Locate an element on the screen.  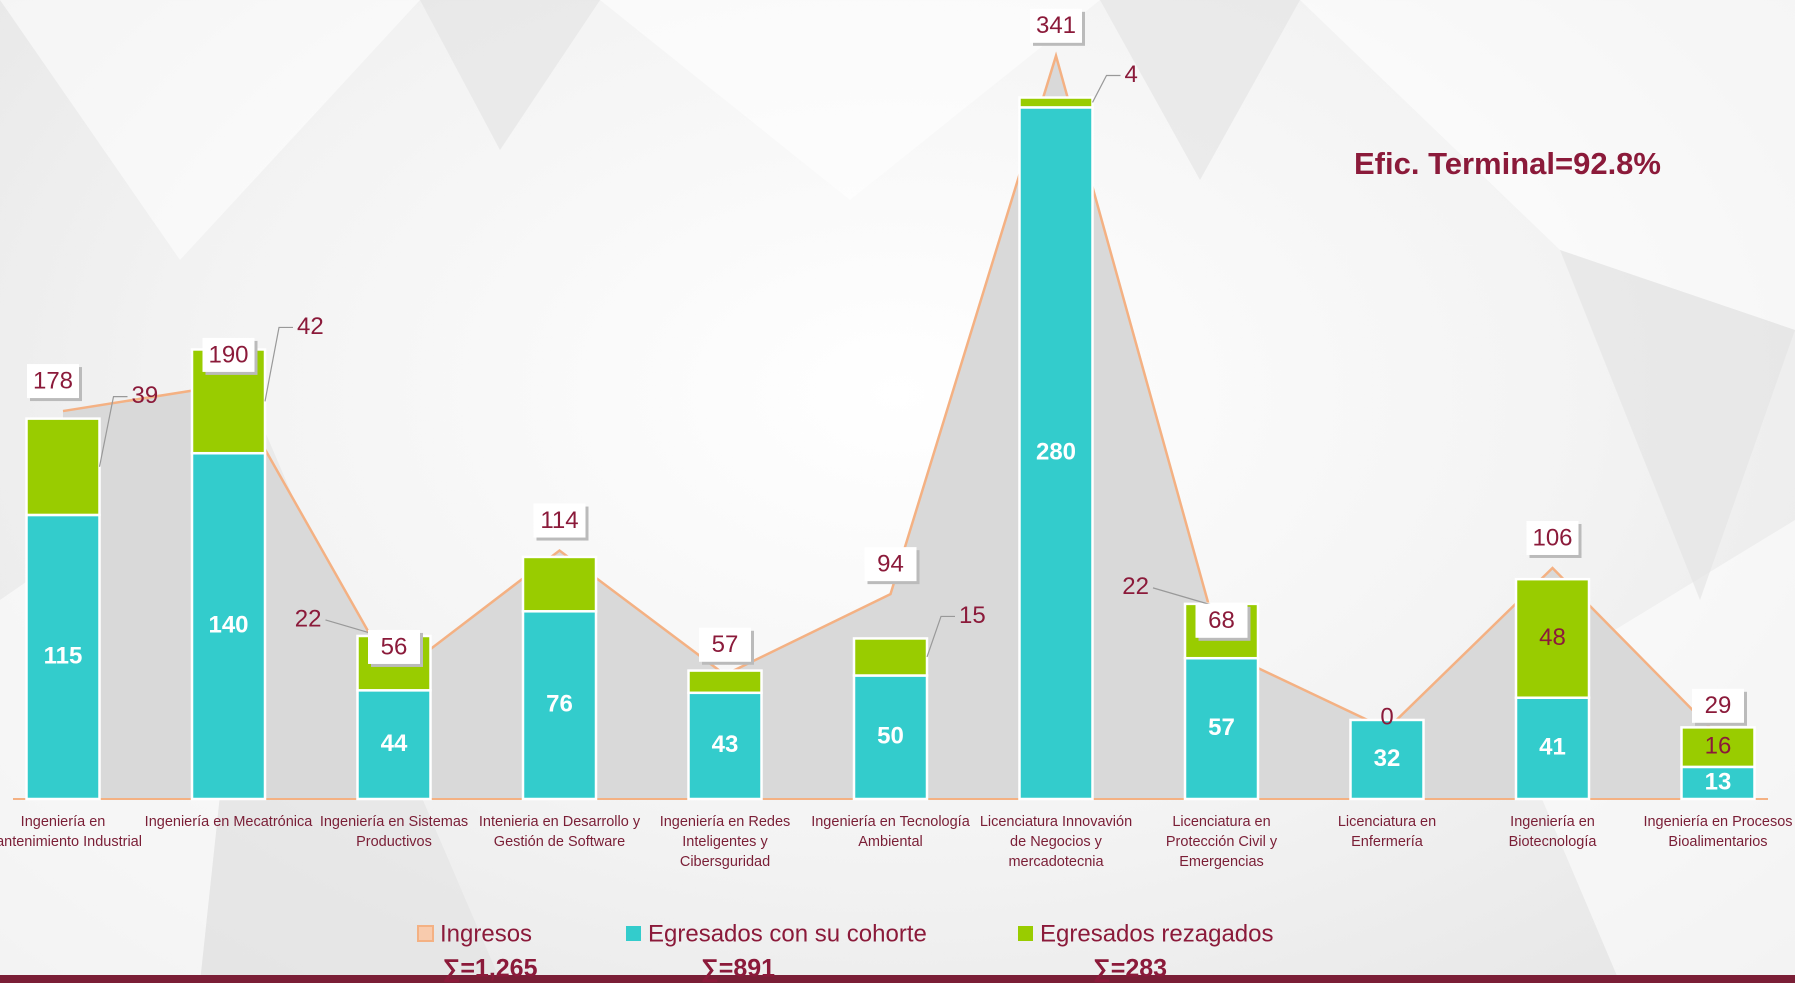
data-label: 76 is located at coordinates (559, 703).